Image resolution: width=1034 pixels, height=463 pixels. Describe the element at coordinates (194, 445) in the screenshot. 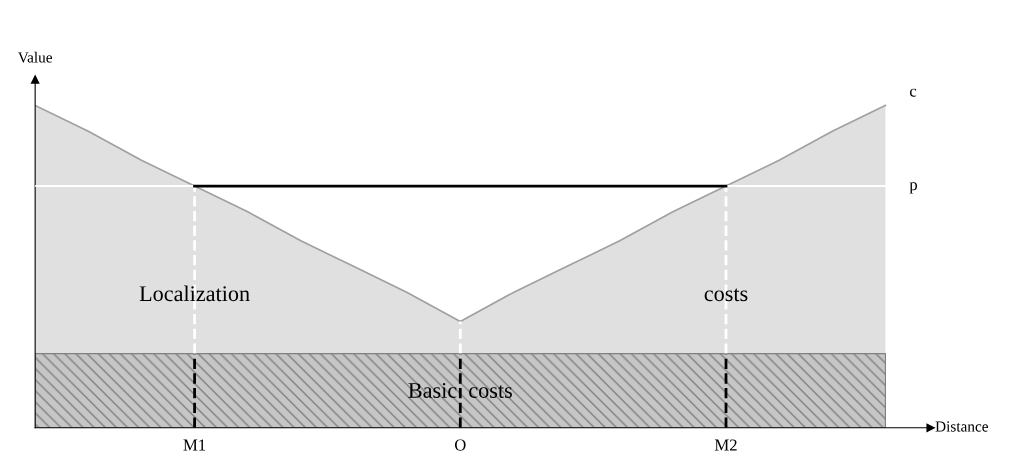

I see `x-tick-label: M1` at that location.